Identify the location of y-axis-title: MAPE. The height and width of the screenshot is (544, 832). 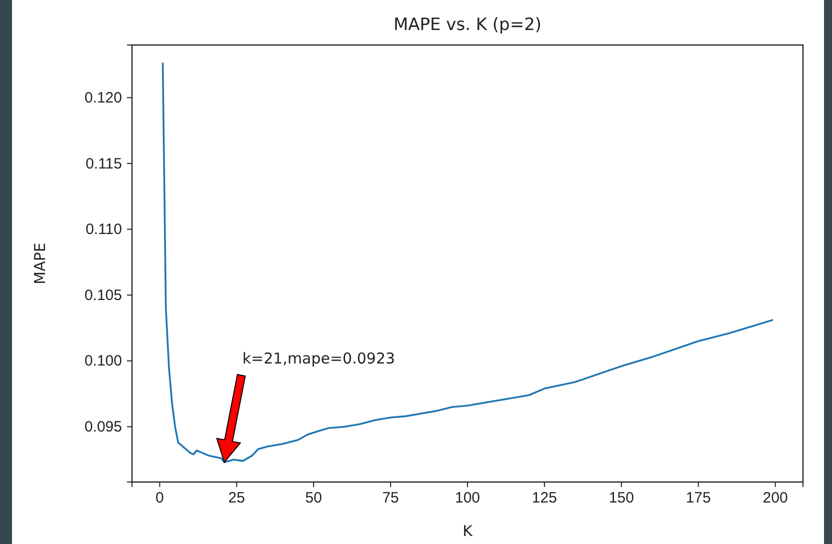
(40, 263).